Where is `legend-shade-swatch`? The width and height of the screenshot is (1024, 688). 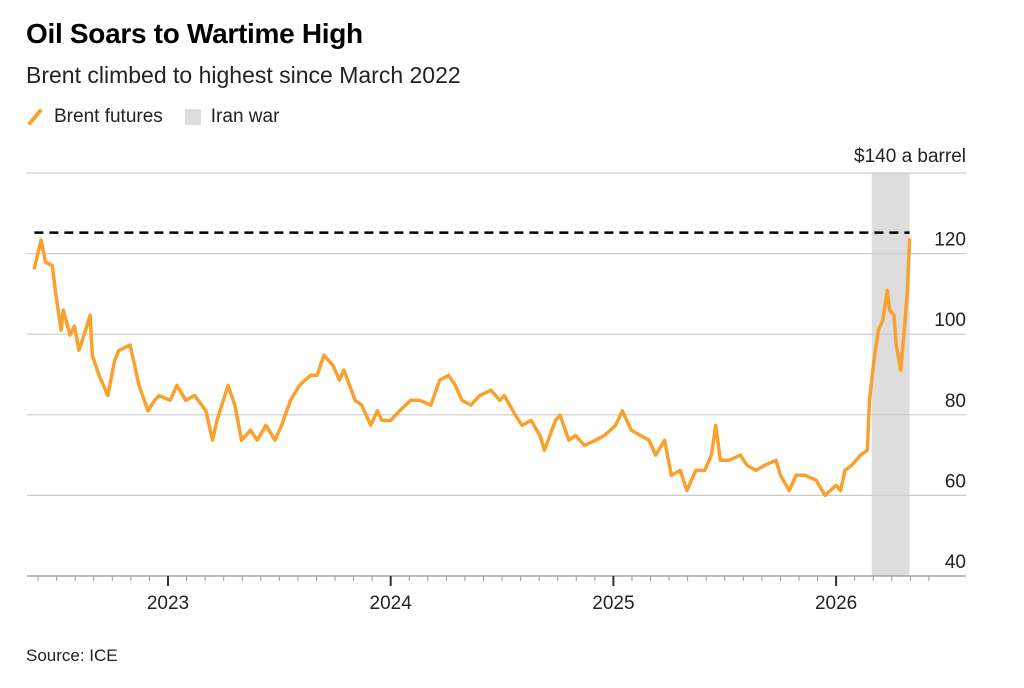 legend-shade-swatch is located at coordinates (192, 117).